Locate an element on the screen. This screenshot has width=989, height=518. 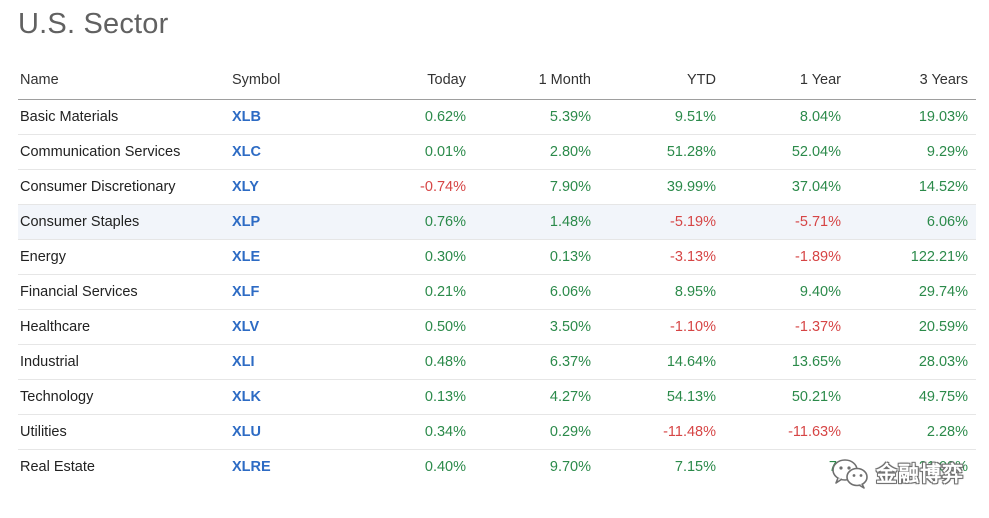
cell-3-years: 14.52% is located at coordinates (912, 187).